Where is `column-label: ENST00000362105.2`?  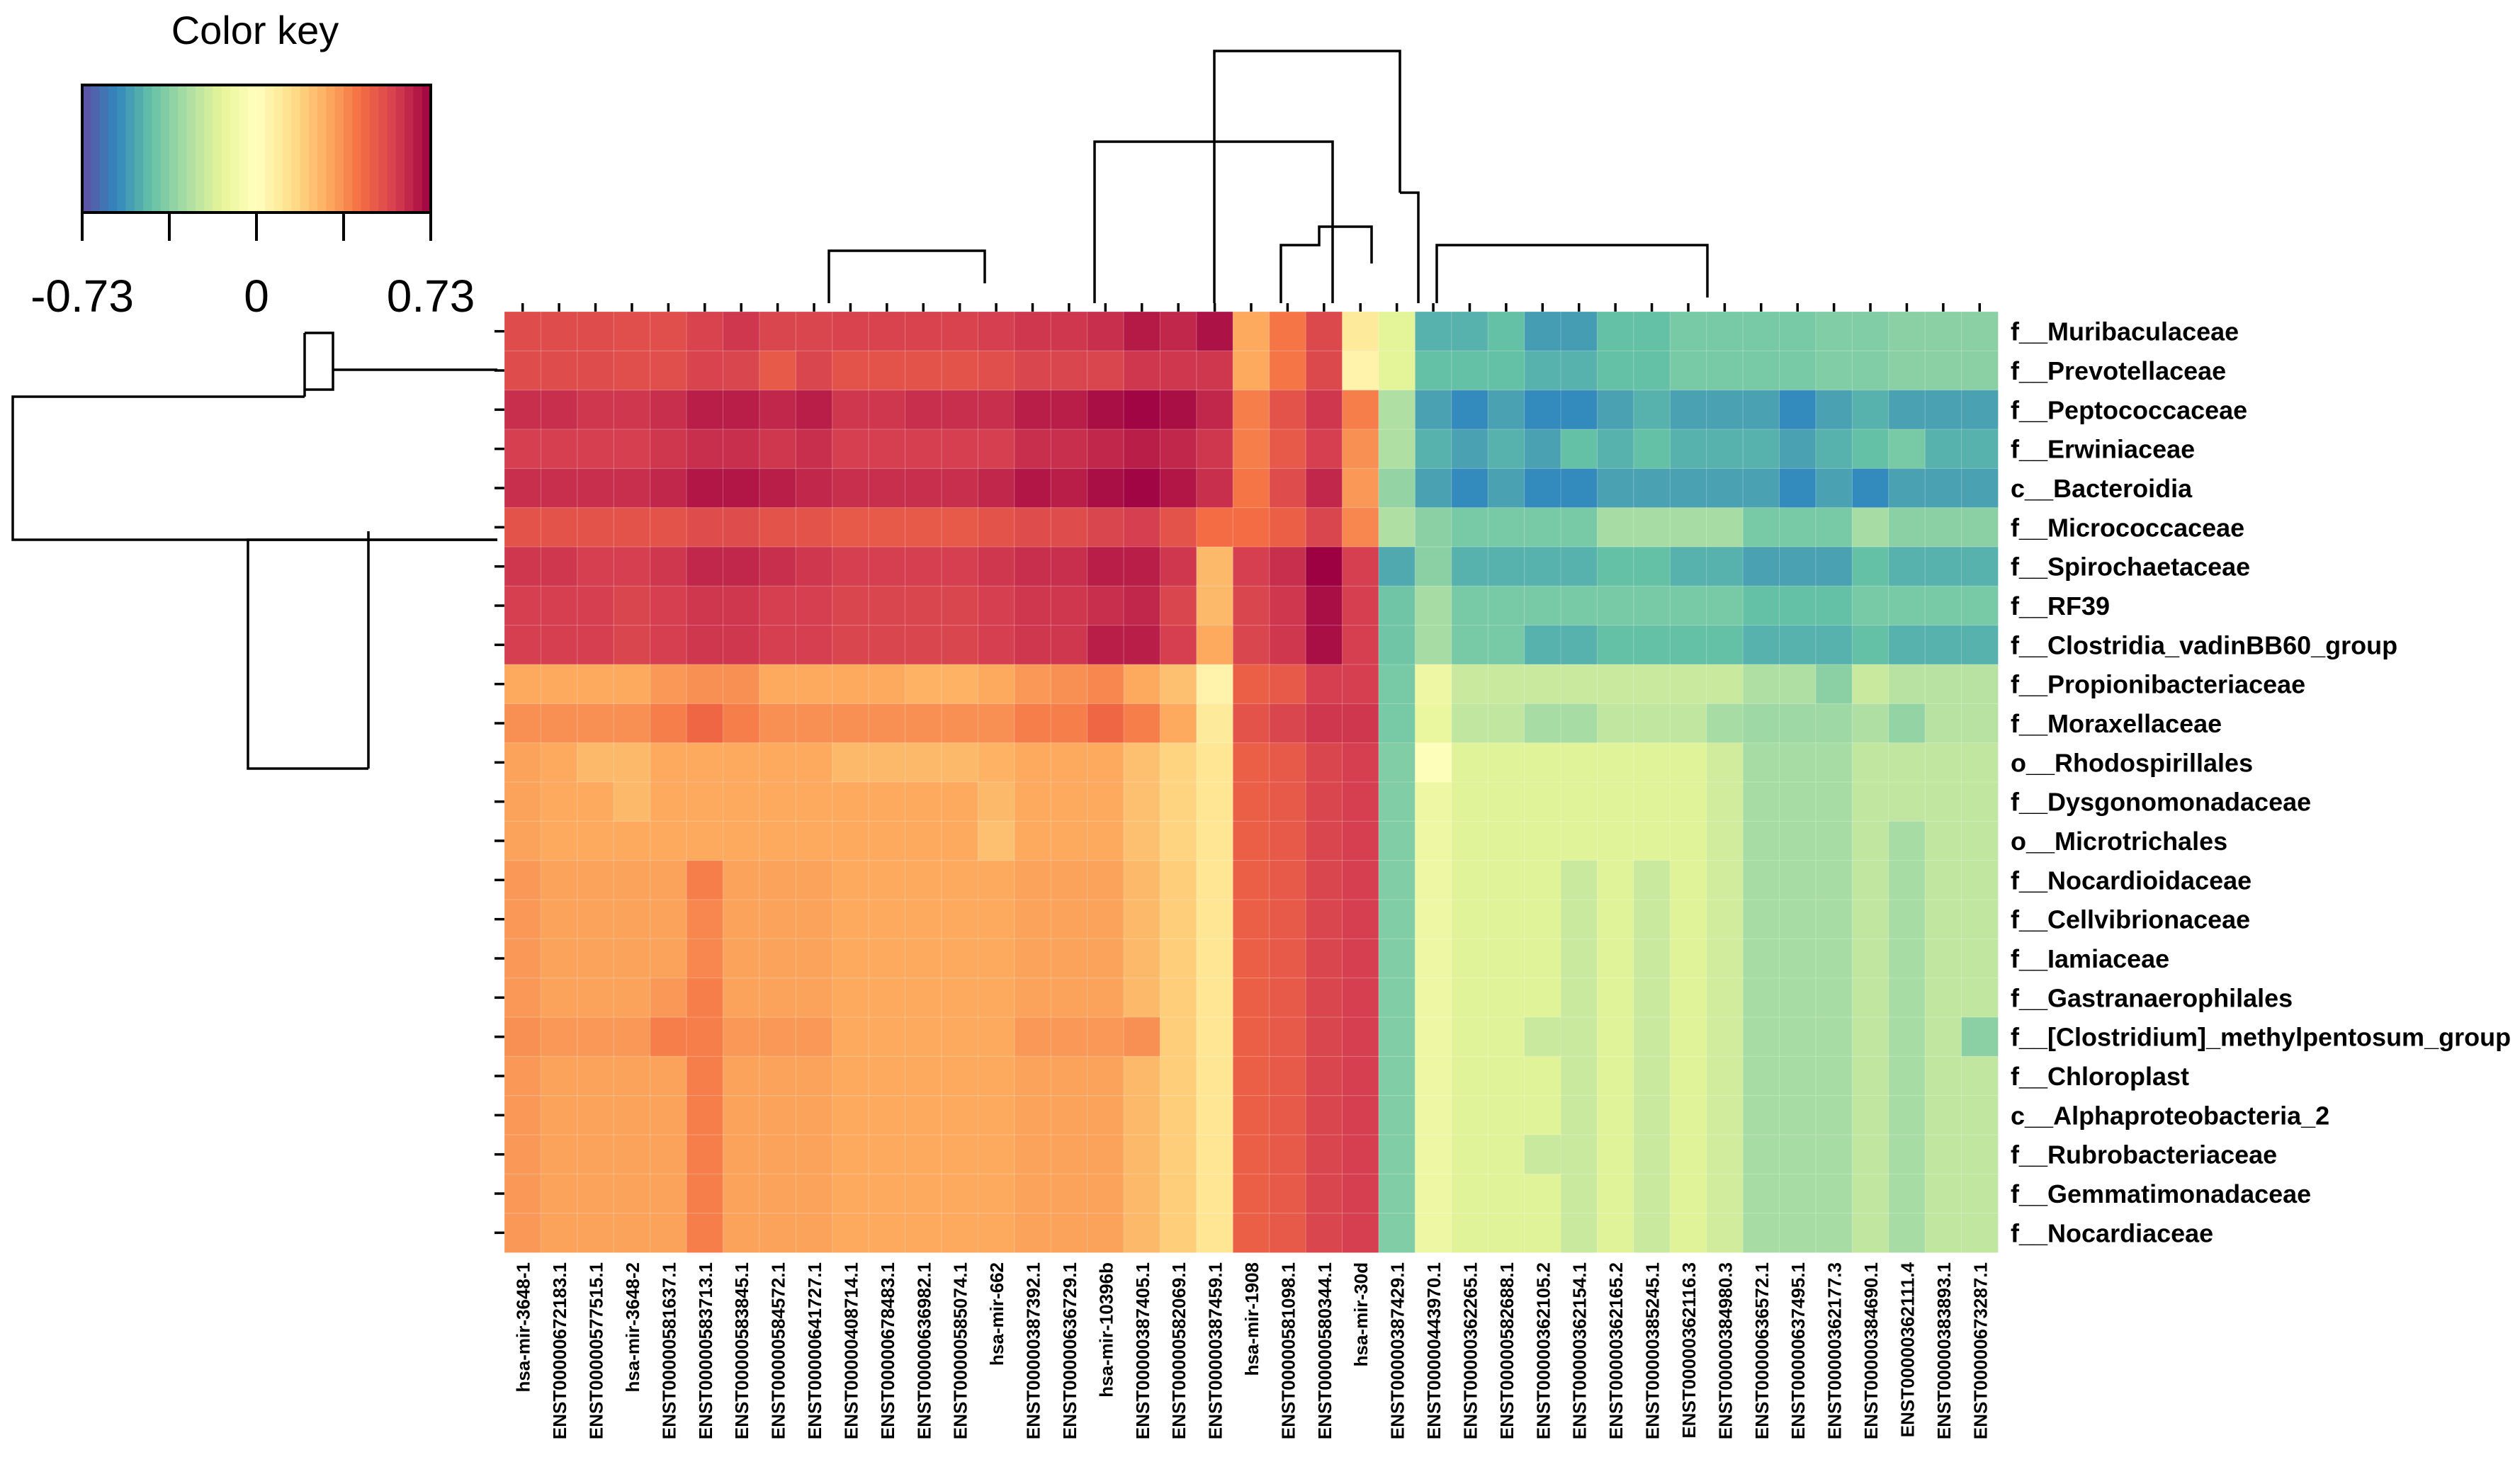
column-label: ENST00000362105.2 is located at coordinates (1543, 1350).